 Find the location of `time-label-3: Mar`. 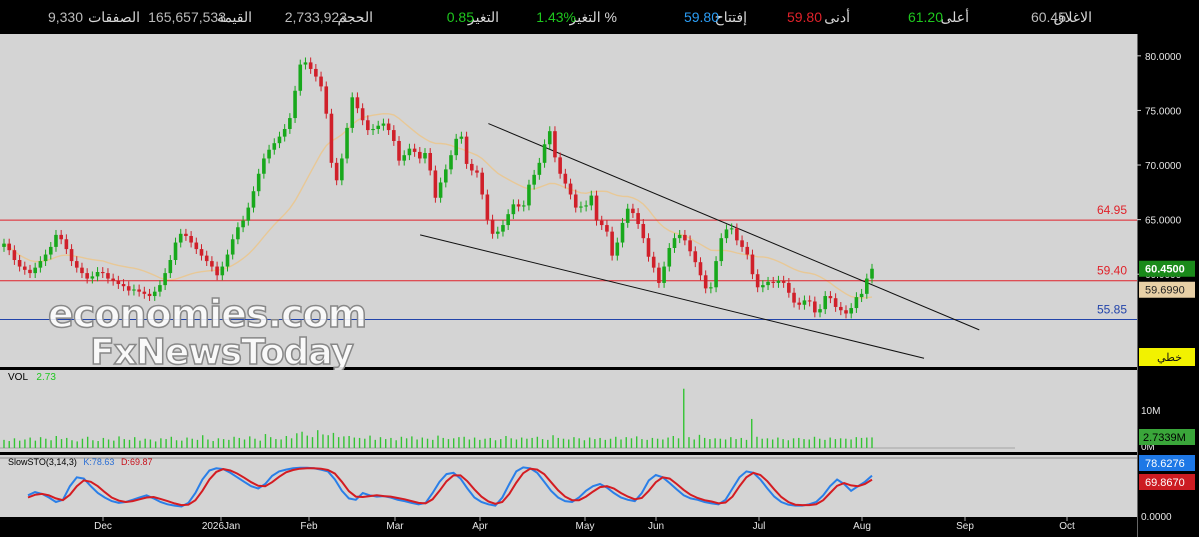

time-label-3: Mar is located at coordinates (395, 526).